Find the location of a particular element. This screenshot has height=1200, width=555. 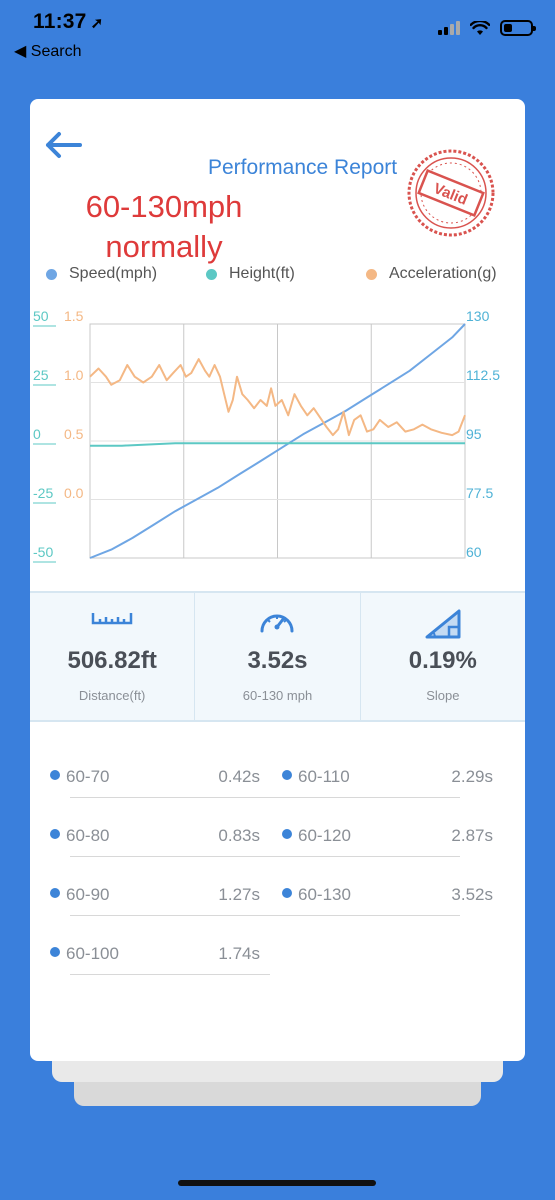

split-range: 60-100 is located at coordinates (92, 953).